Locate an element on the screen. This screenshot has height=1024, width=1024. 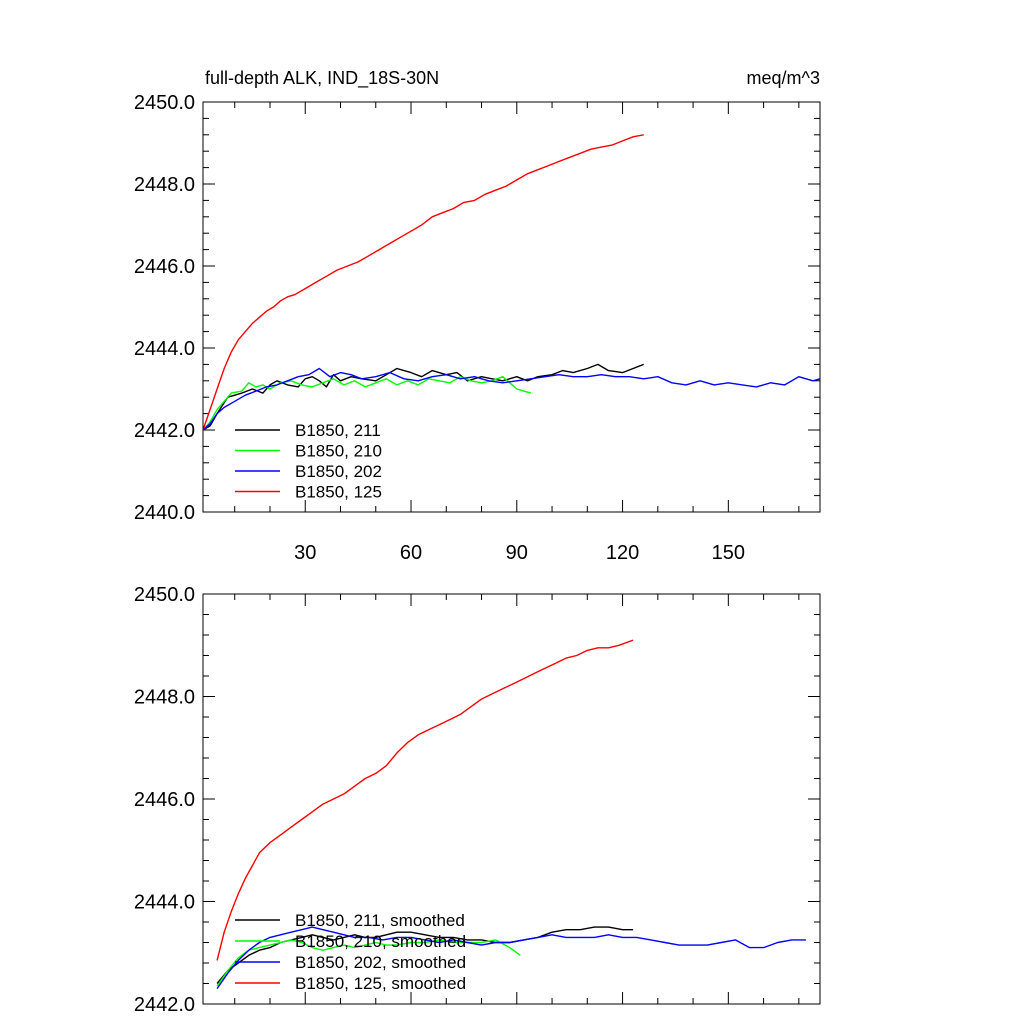
legend-label: B1850, 202, smoothed is located at coordinates (380, 962).